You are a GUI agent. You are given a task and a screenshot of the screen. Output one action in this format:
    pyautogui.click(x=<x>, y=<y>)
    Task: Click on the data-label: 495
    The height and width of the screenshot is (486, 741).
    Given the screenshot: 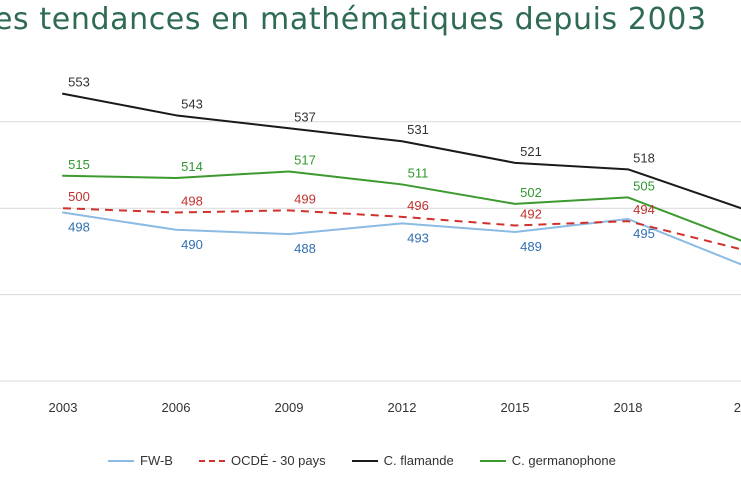 What is the action you would take?
    pyautogui.click(x=644, y=233)
    